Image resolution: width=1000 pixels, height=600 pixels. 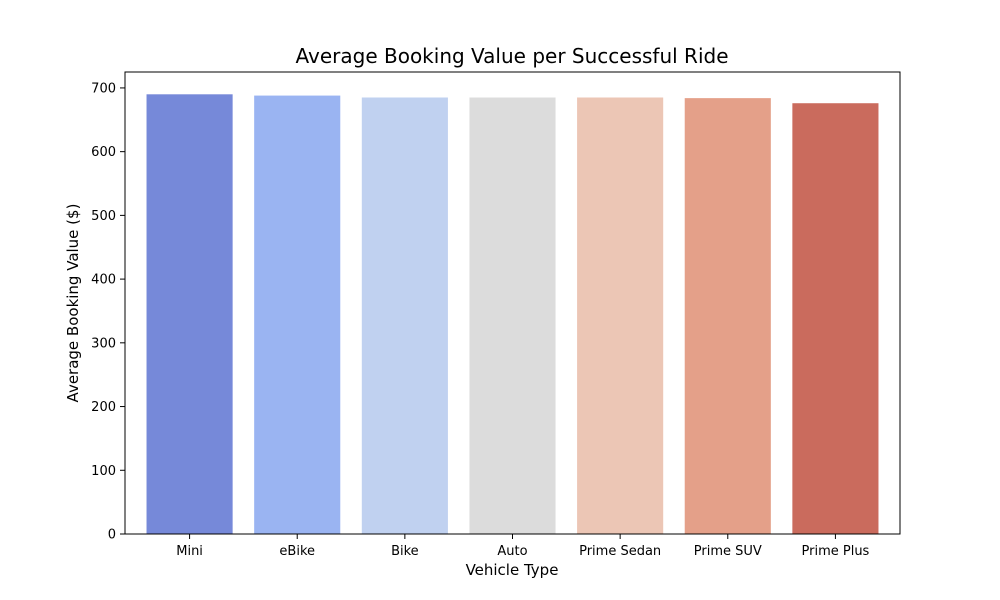 What do you see at coordinates (404, 315) in the screenshot?
I see `bar-bike` at bounding box center [404, 315].